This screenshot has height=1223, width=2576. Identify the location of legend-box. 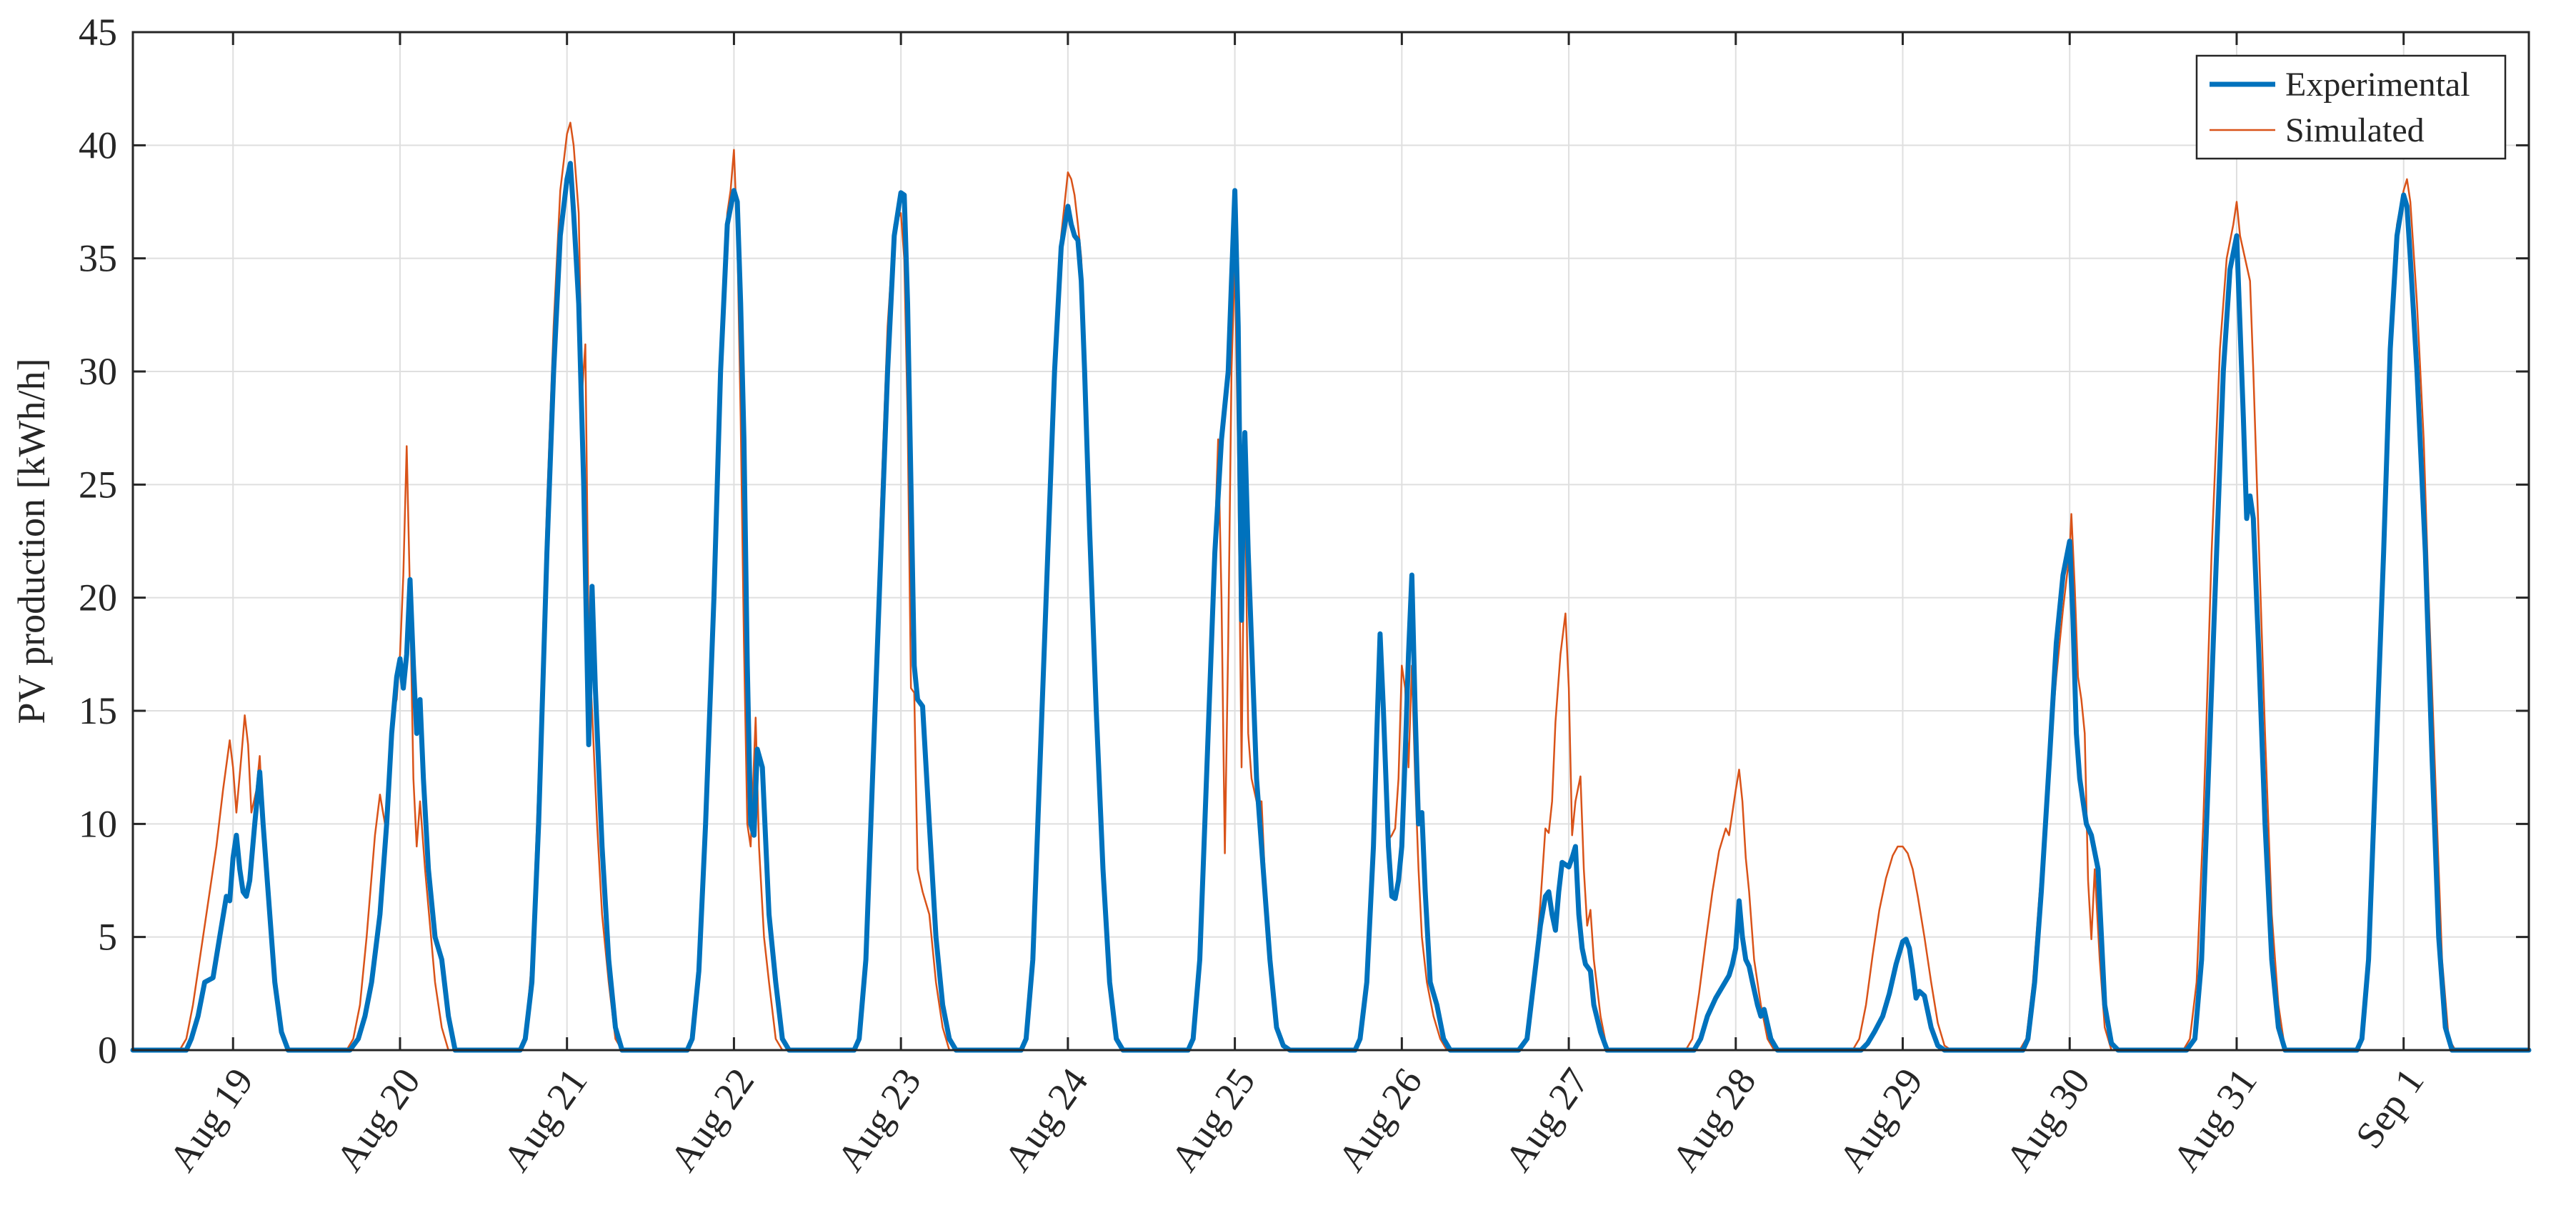
(2351, 107).